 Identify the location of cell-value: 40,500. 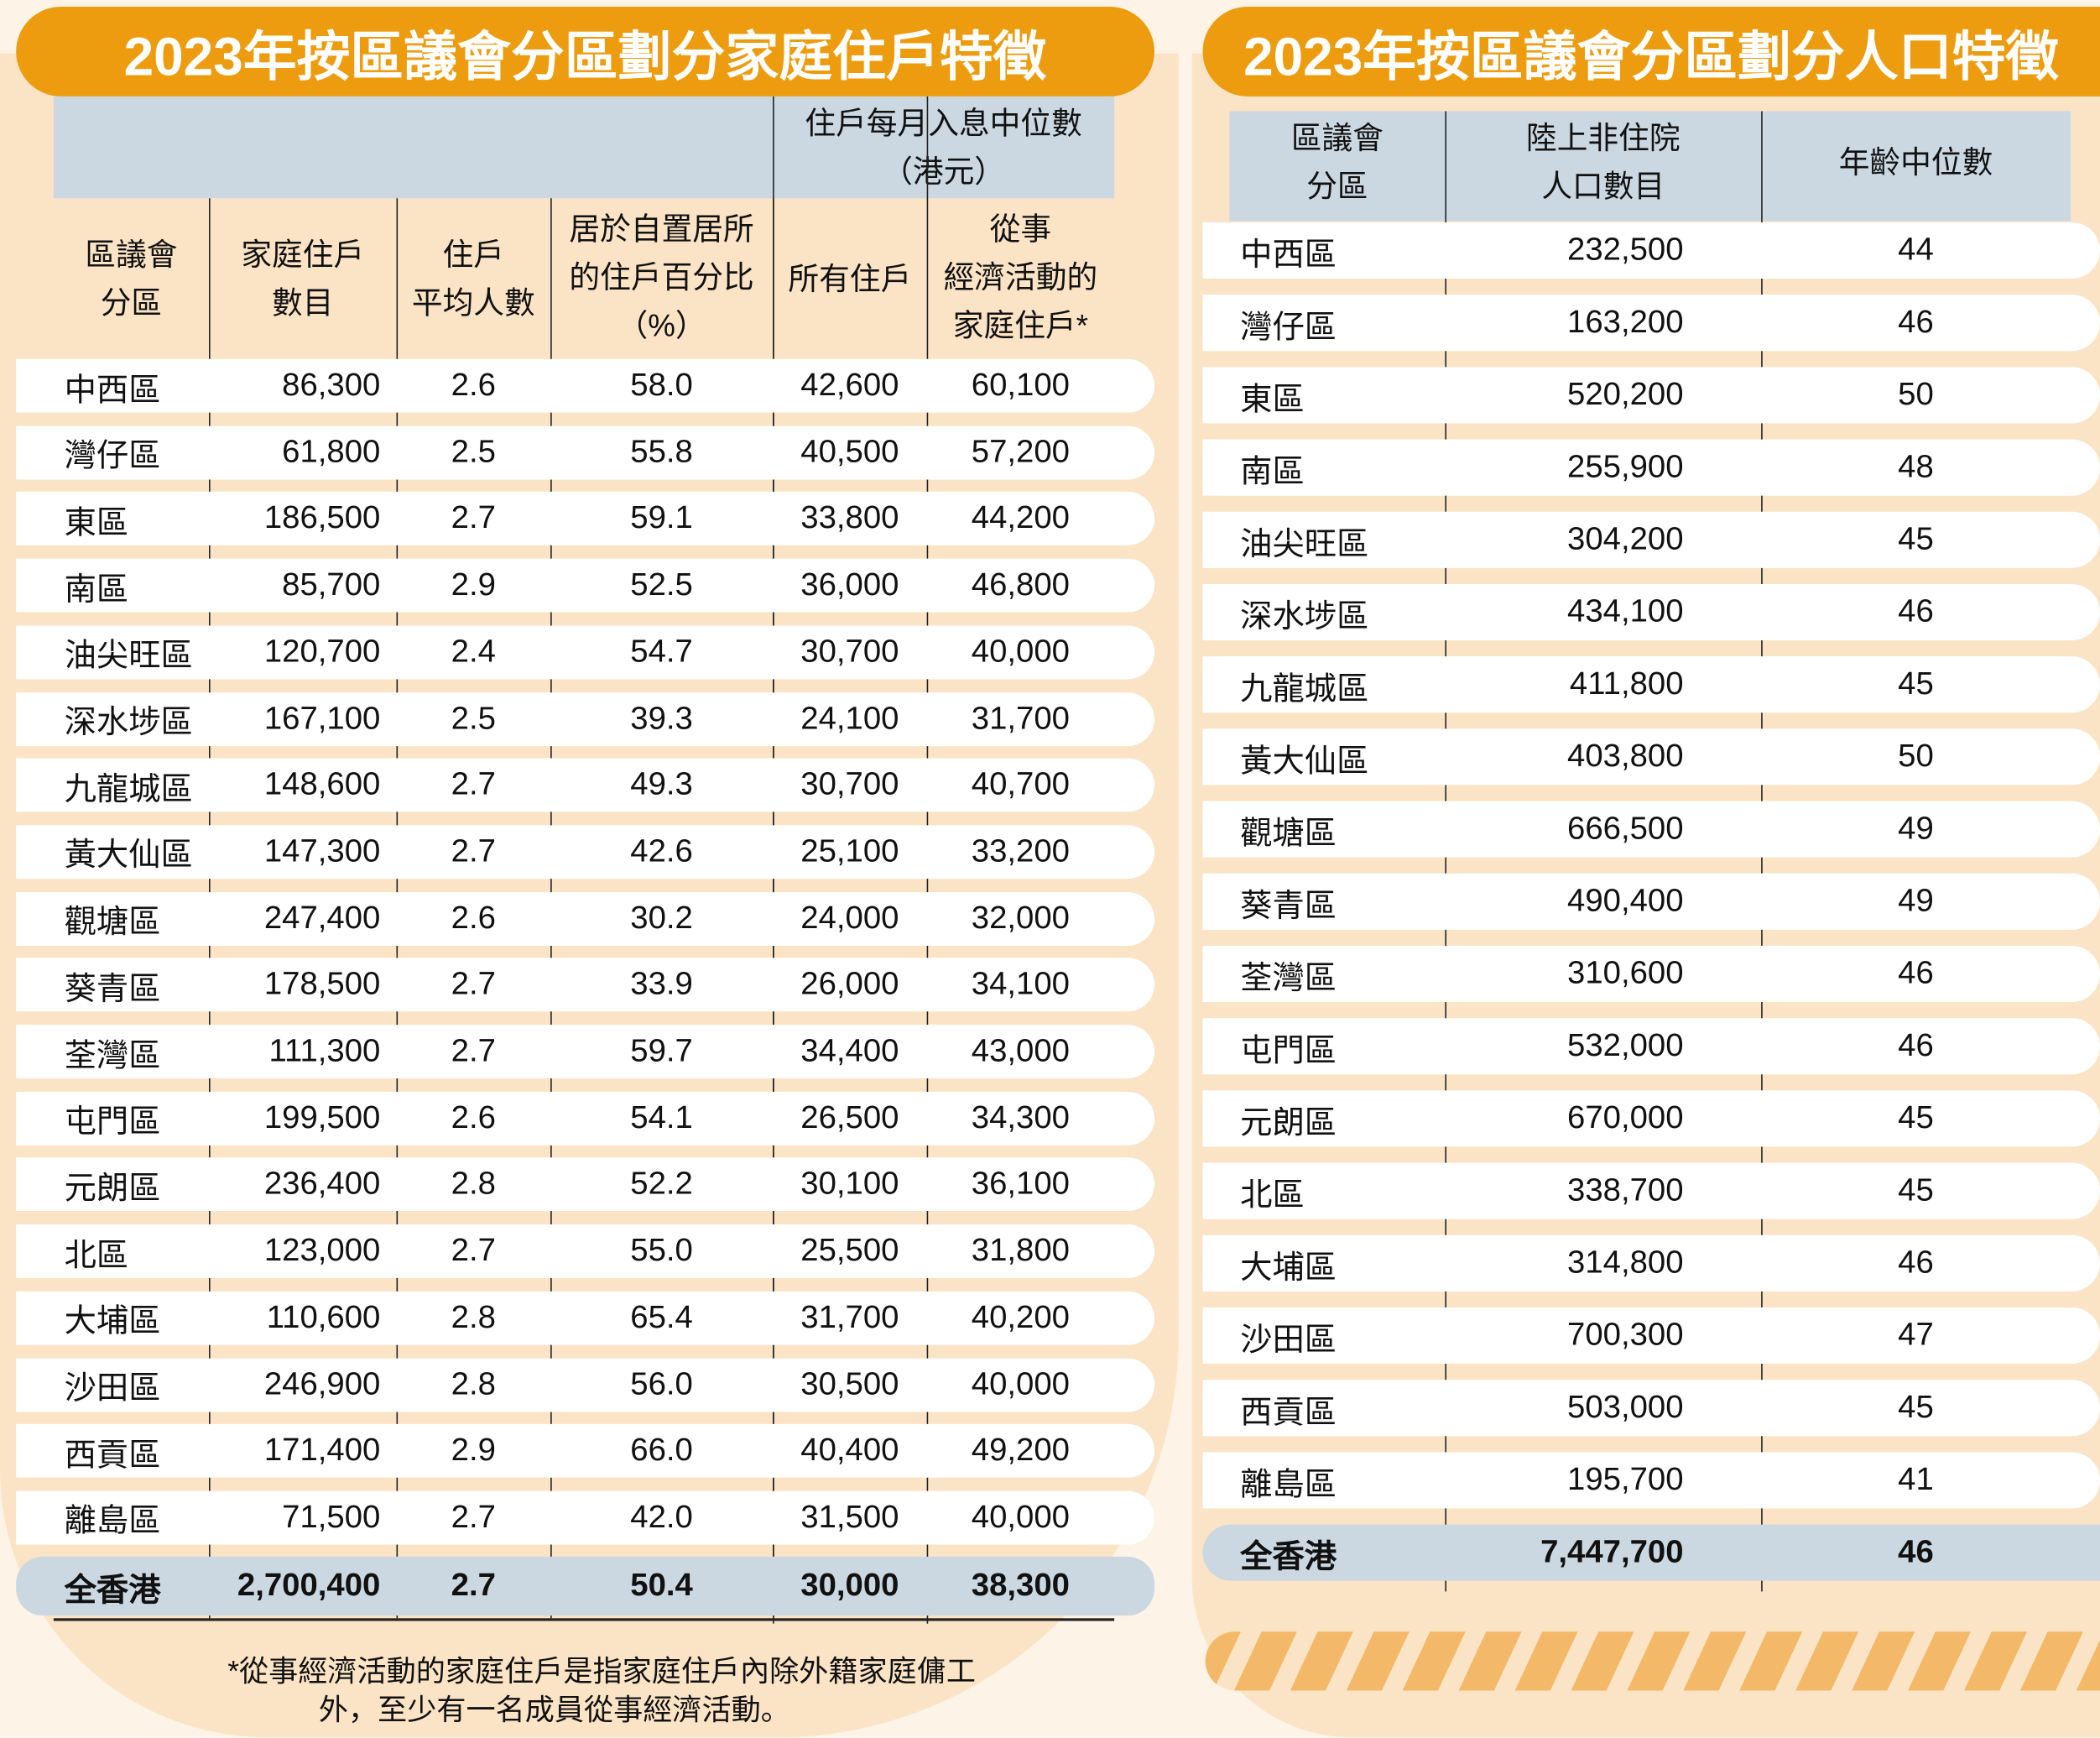
(849, 452).